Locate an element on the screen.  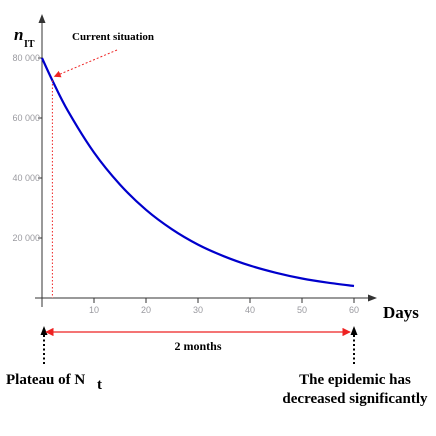
duration-label: 2 months is located at coordinates (197, 346).